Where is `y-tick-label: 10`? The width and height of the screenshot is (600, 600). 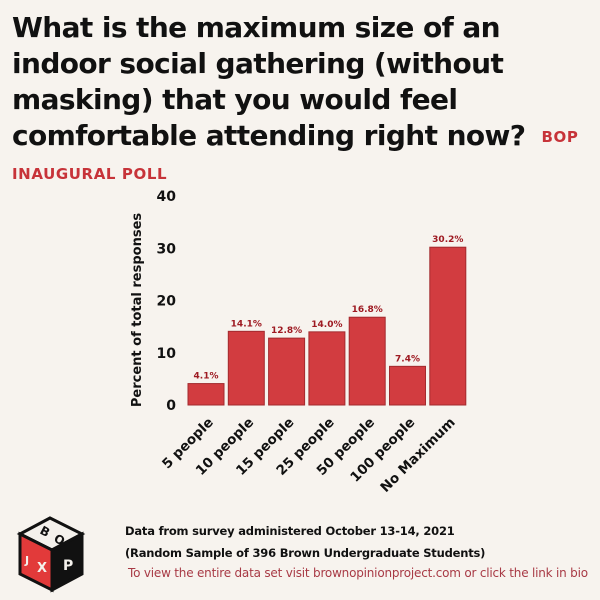
y-tick-label: 10 is located at coordinates (167, 354).